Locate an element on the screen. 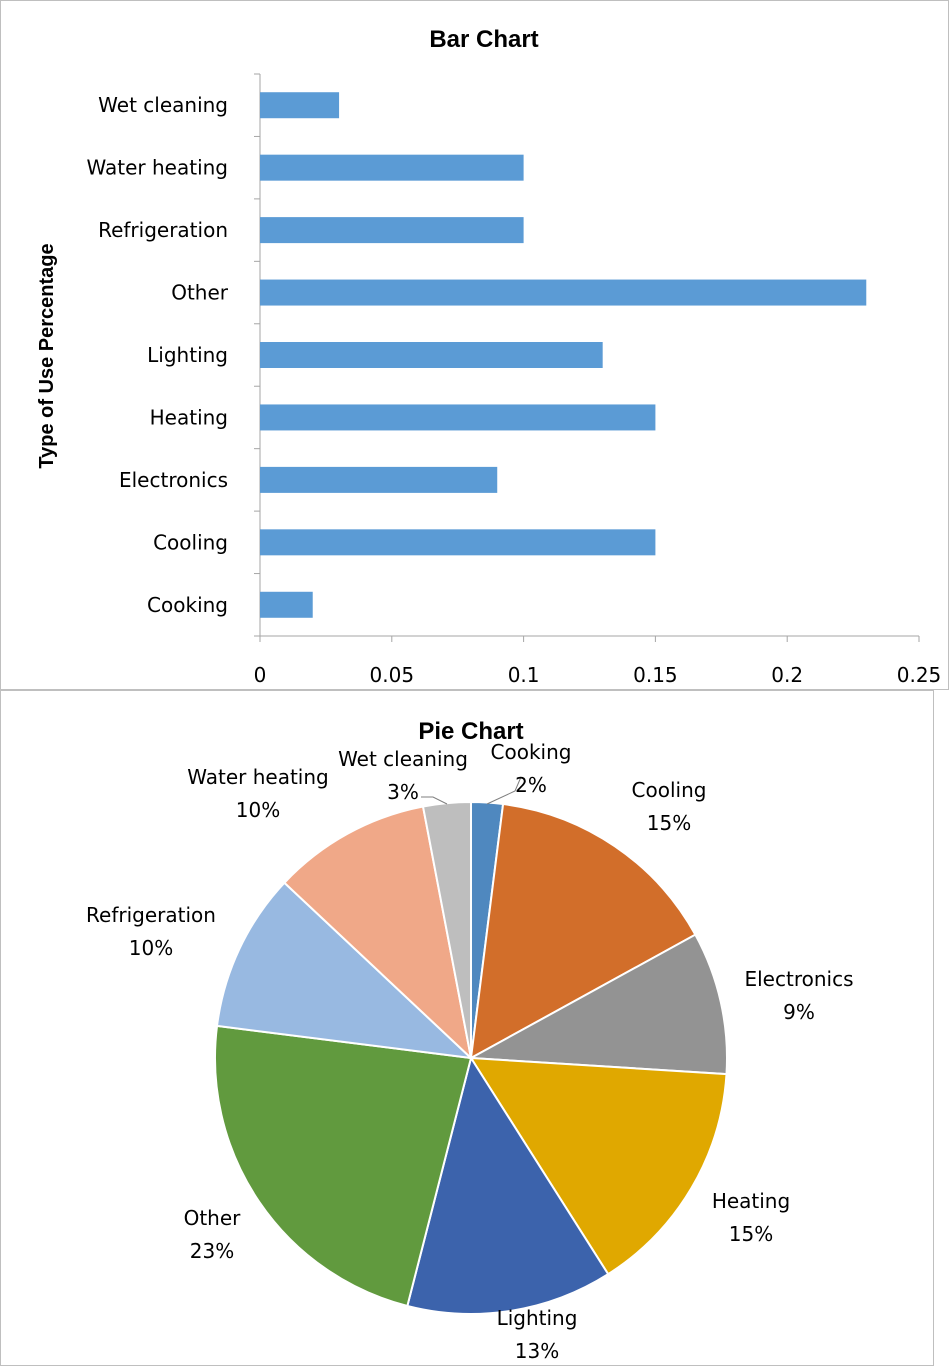  pie-slice-heating is located at coordinates (598, 1166).